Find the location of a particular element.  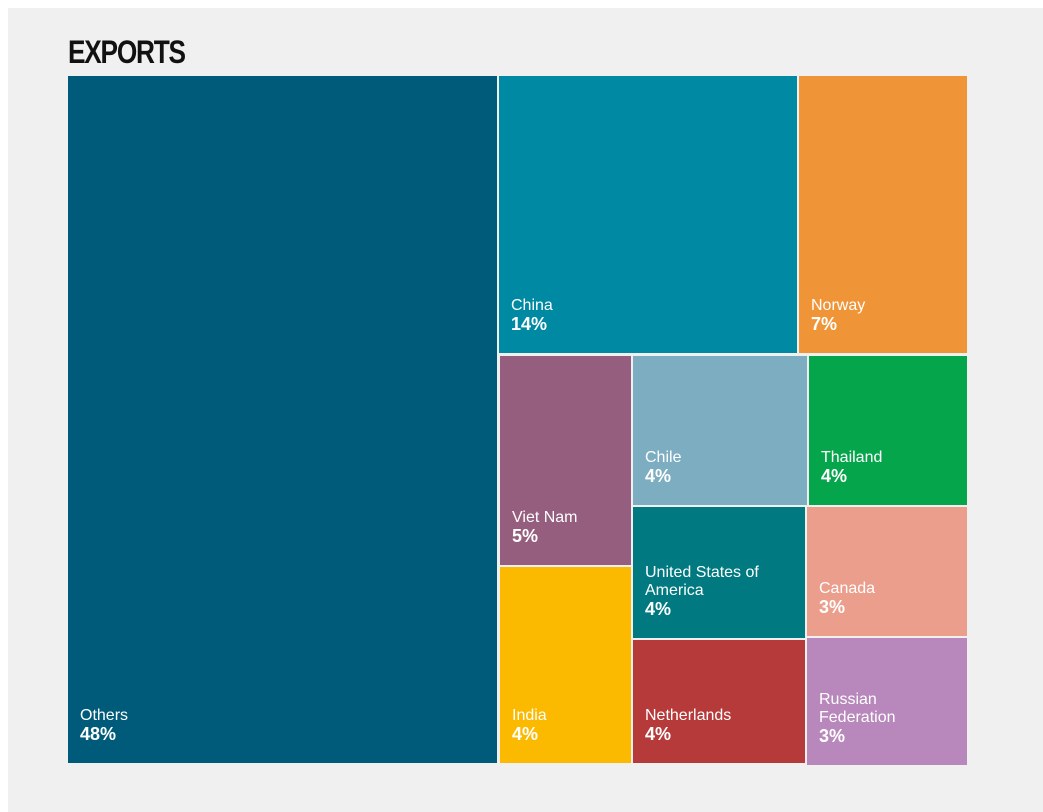

tile-label: Chile 4% is located at coordinates (663, 467).